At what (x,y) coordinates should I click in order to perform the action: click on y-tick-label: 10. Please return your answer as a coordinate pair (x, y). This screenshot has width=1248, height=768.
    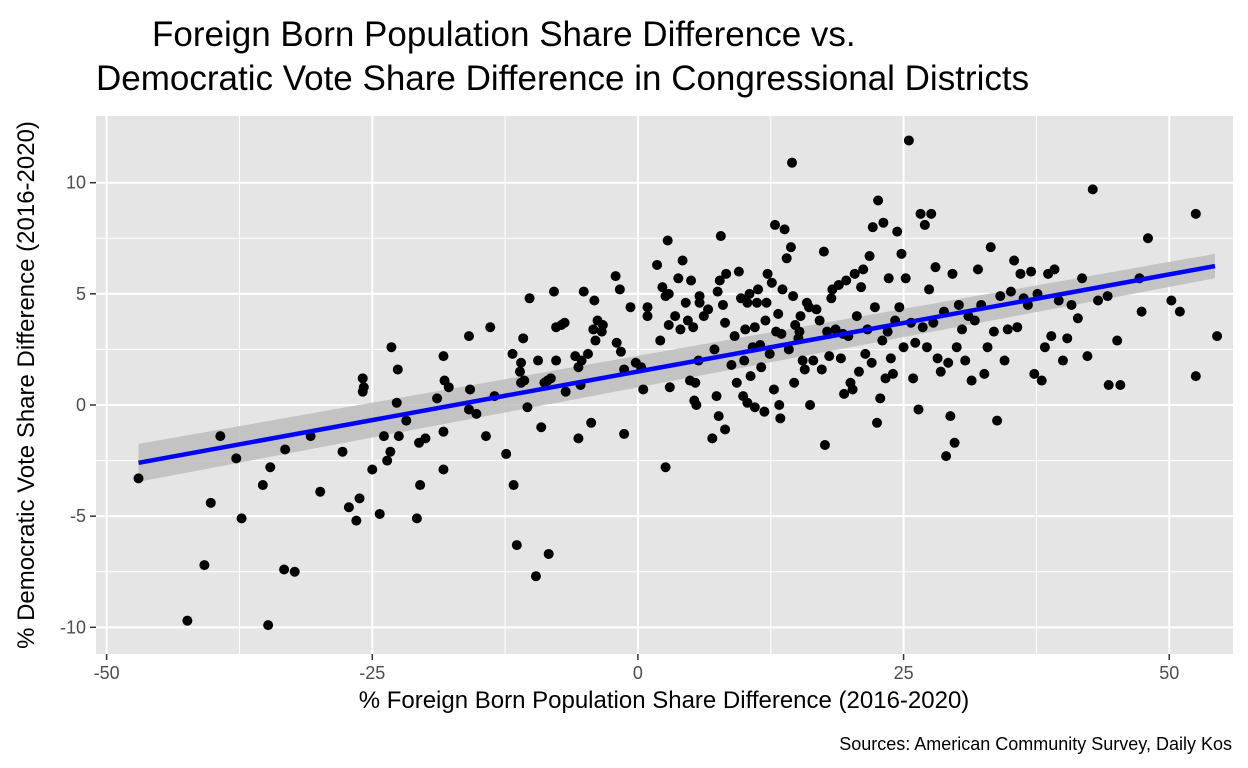
    Looking at the image, I should click on (76, 183).